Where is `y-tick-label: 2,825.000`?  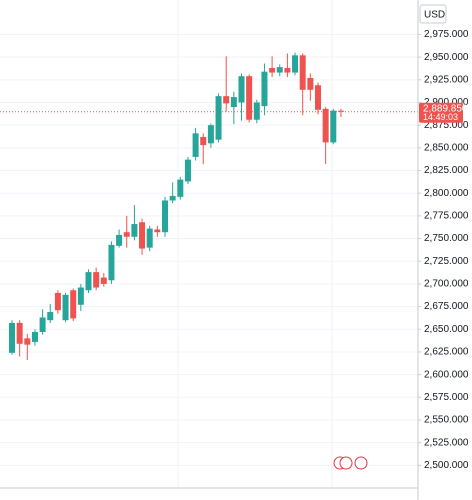 y-tick-label: 2,825.000 is located at coordinates (446, 170).